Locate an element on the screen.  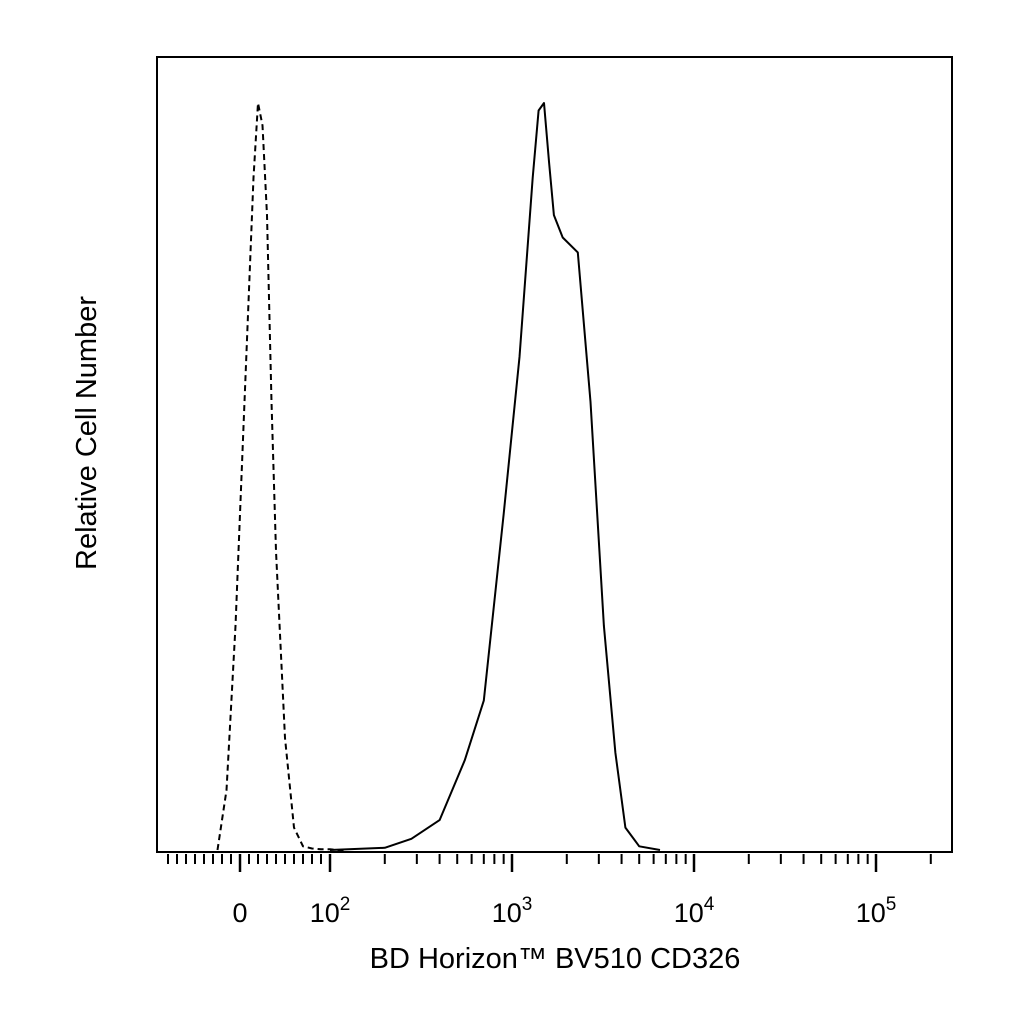
x-axis-major-ticks is located at coordinates (558, 863).